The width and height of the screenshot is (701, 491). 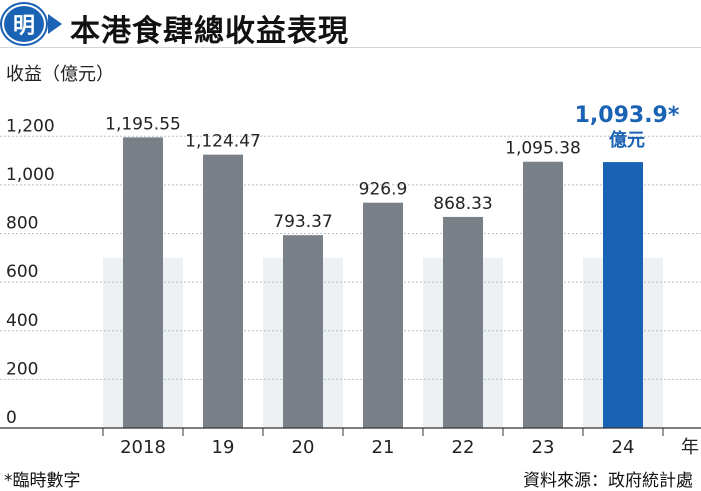 What do you see at coordinates (462, 204) in the screenshot?
I see `value-label: 868.33` at bounding box center [462, 204].